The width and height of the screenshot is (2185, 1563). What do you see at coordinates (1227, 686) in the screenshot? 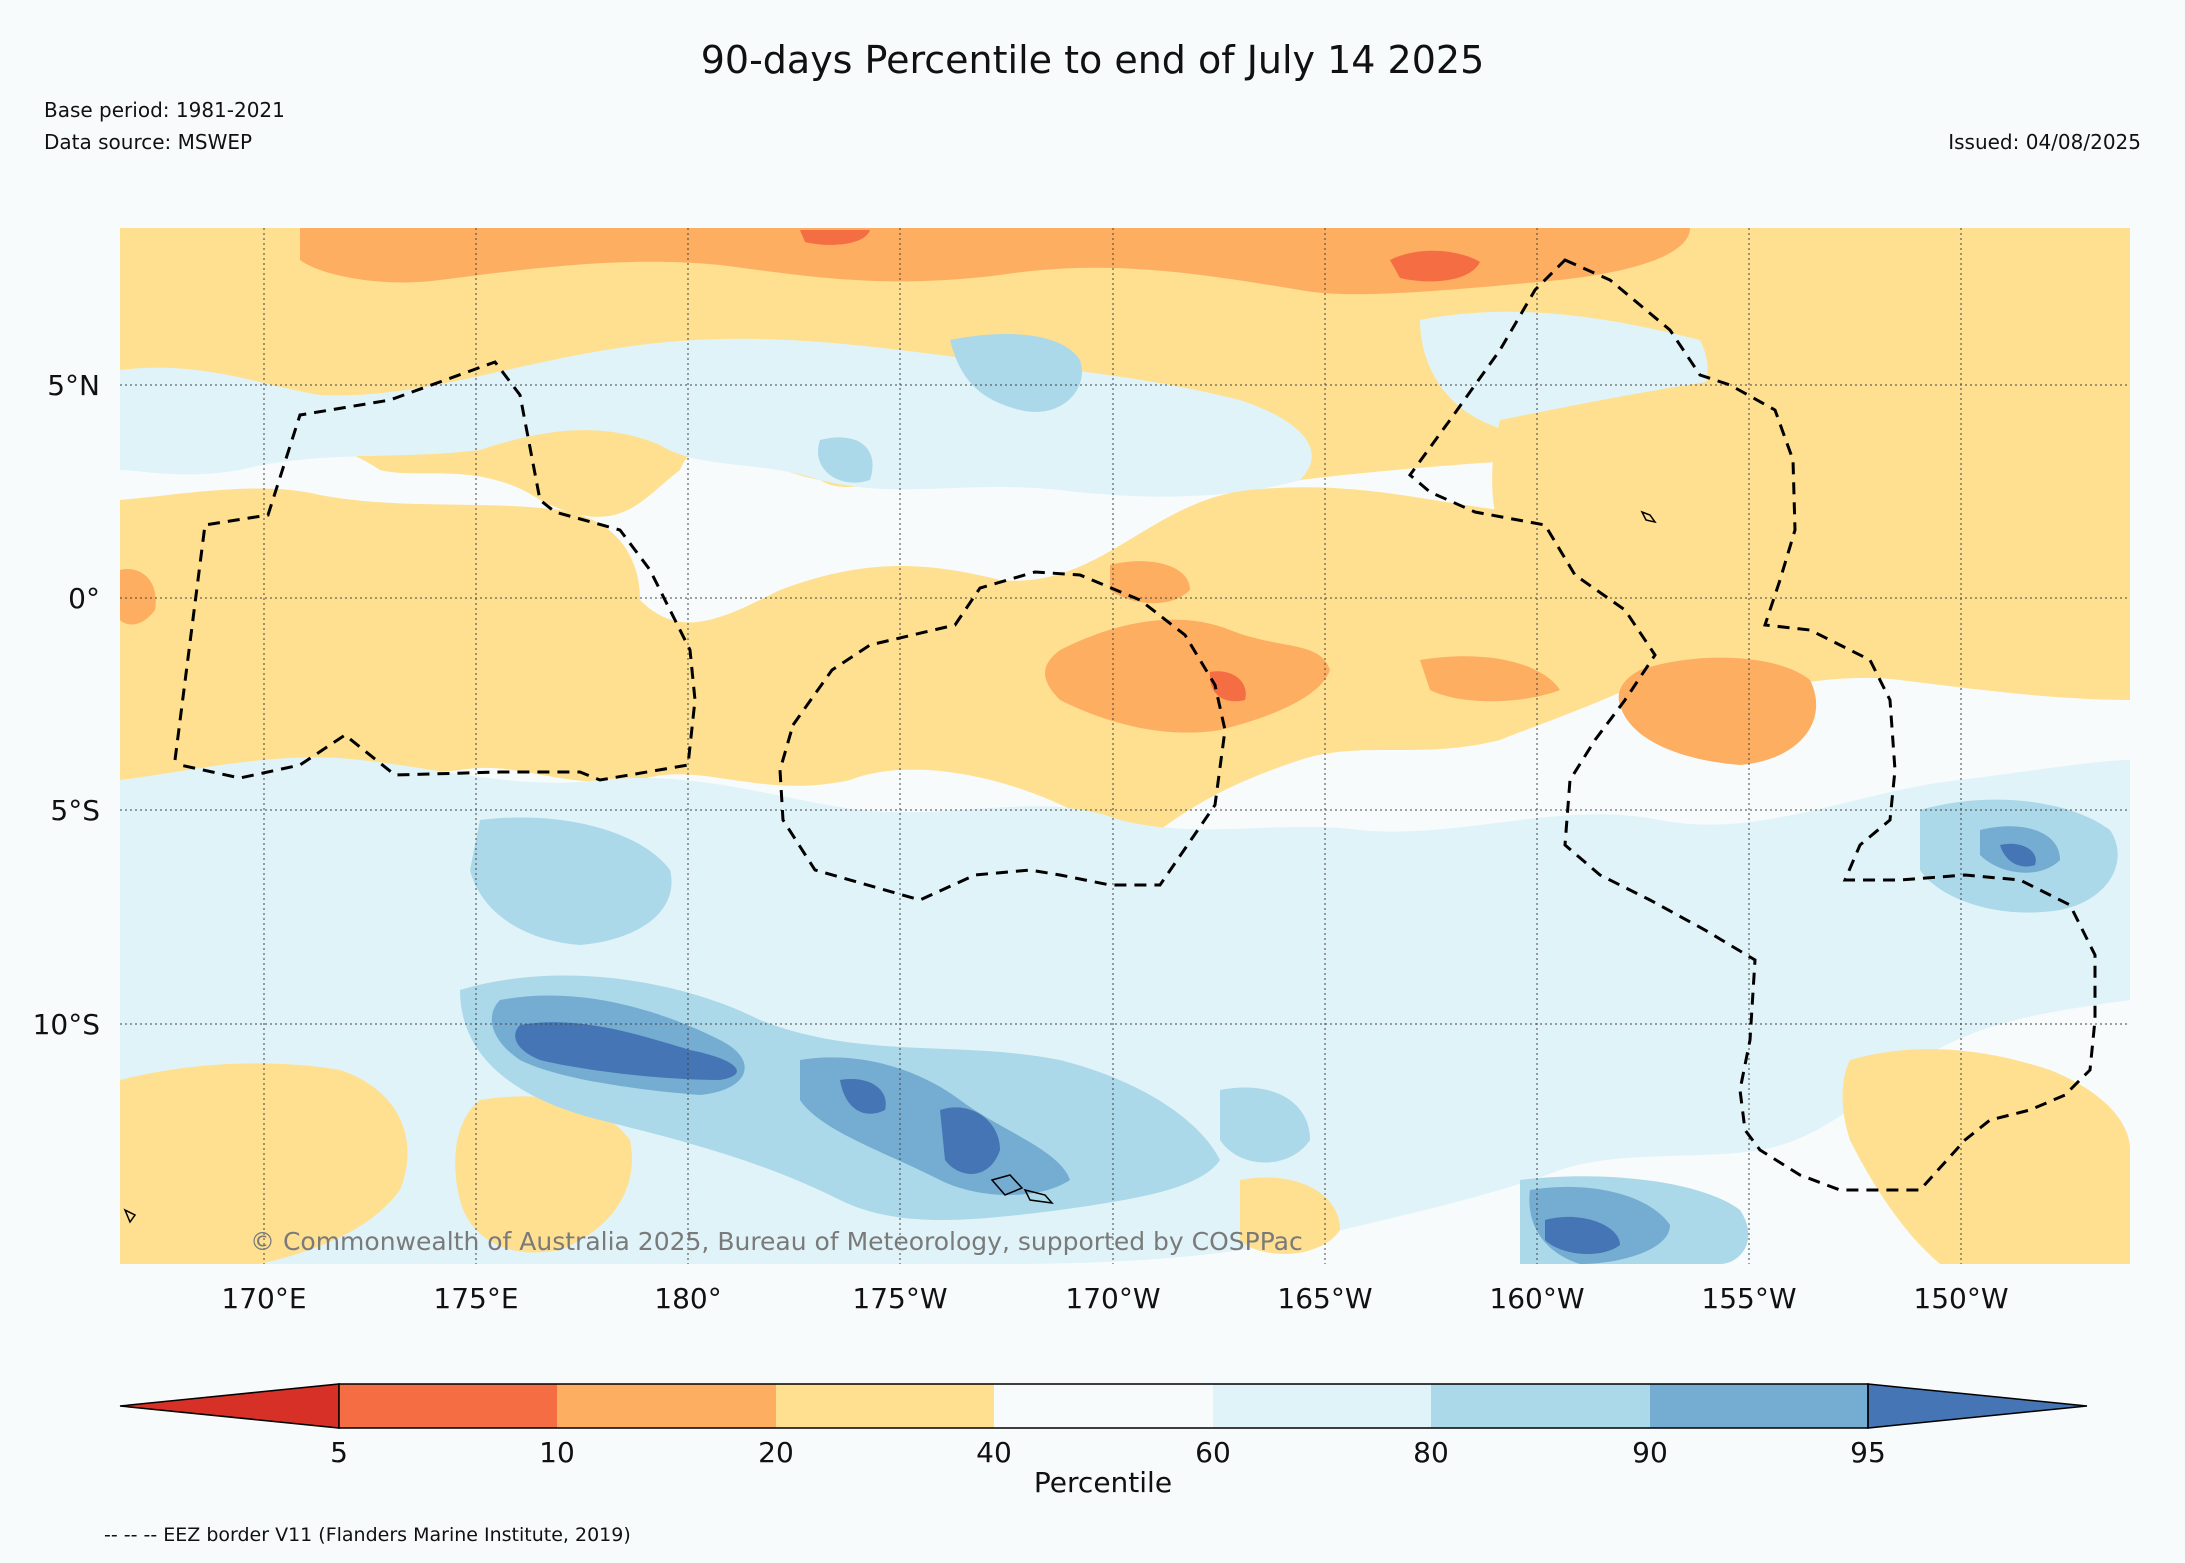
I see `zone-5-10-central` at bounding box center [1227, 686].